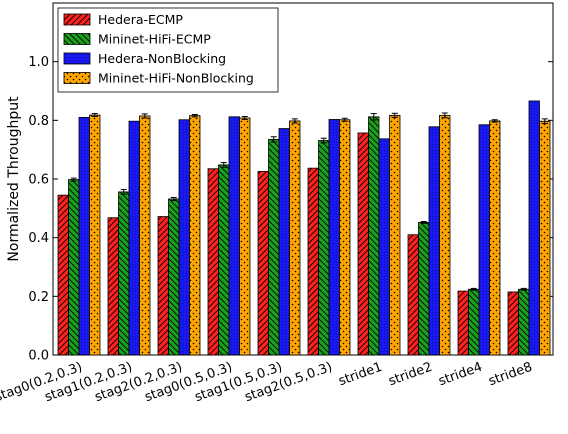 This screenshot has height=434, width=568. What do you see at coordinates (38, 238) in the screenshot?
I see `y-tick-label: 0.4` at bounding box center [38, 238].